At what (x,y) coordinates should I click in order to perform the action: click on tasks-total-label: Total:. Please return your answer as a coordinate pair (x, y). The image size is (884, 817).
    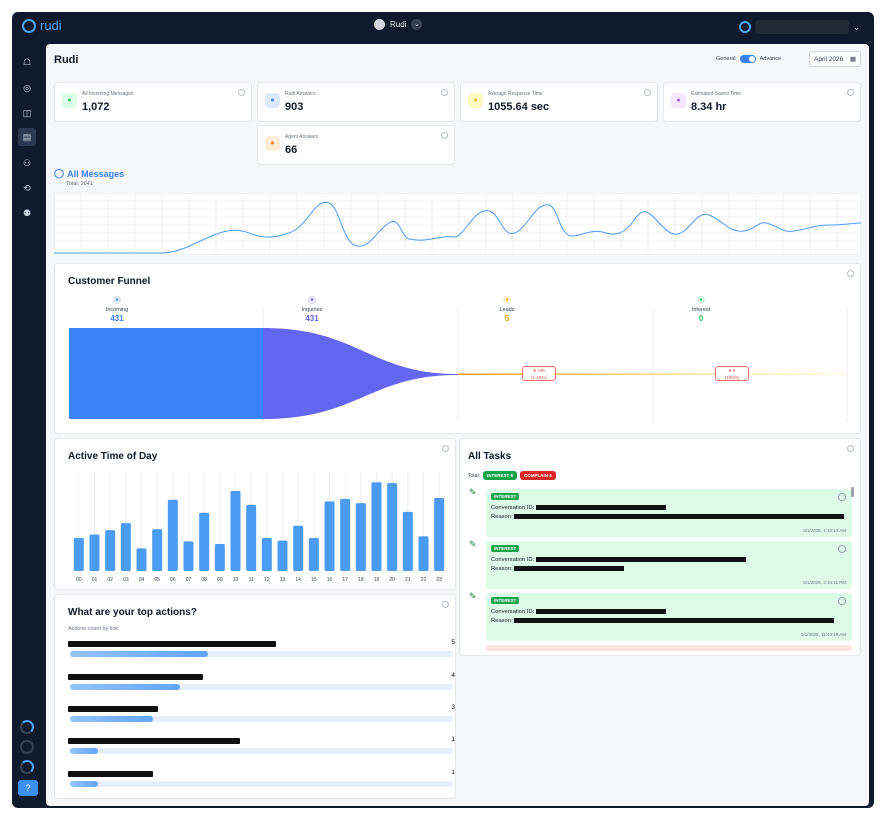
    Looking at the image, I should click on (474, 475).